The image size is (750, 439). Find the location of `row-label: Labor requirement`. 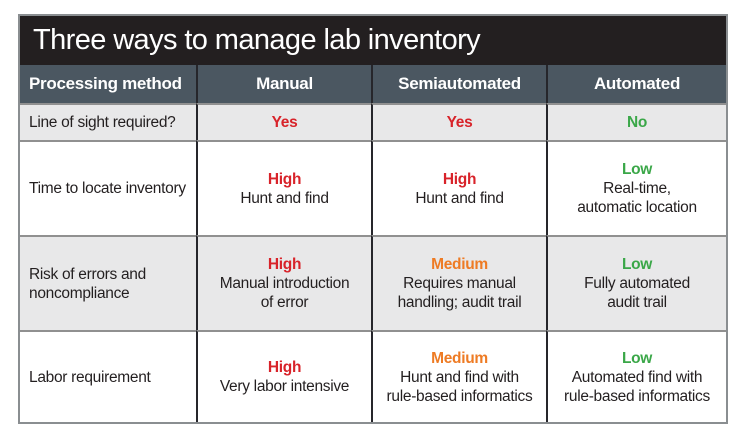

row-label: Labor requirement is located at coordinates (108, 376).